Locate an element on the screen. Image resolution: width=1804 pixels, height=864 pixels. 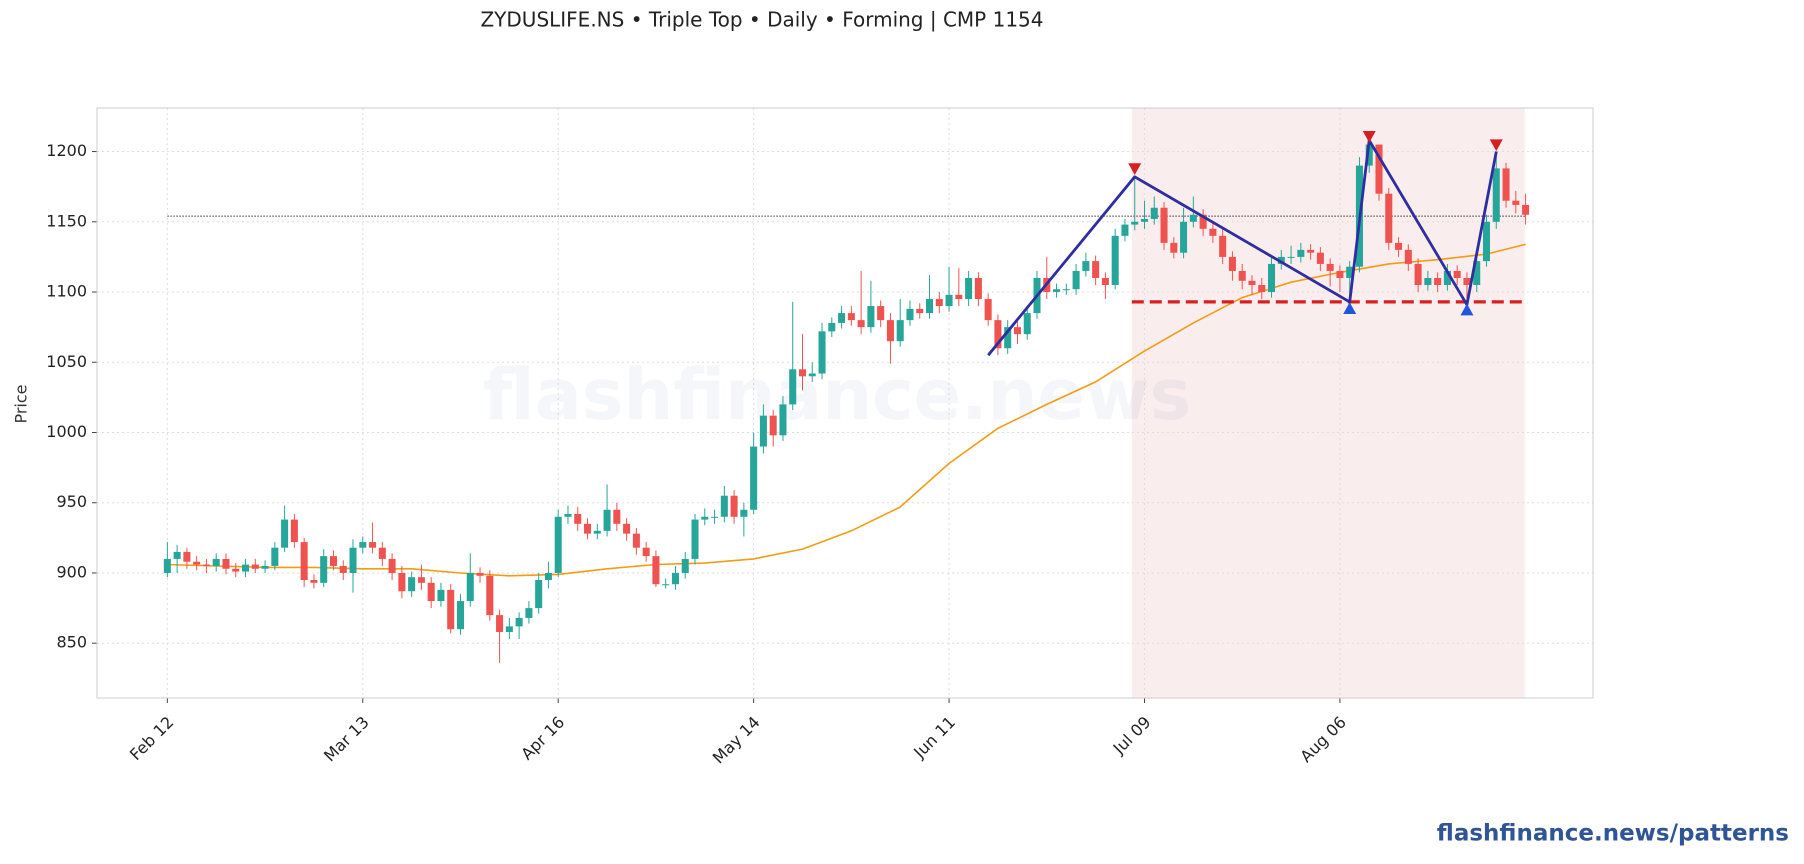
x-tick-label: May 14 is located at coordinates (736, 740).